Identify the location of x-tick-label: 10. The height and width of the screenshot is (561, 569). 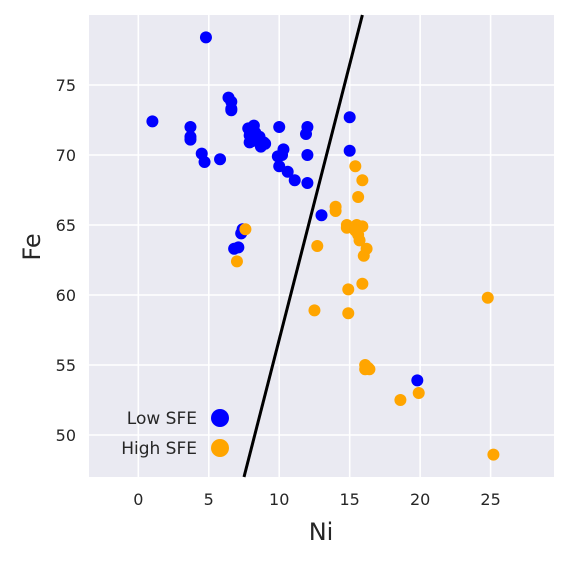
(279, 499).